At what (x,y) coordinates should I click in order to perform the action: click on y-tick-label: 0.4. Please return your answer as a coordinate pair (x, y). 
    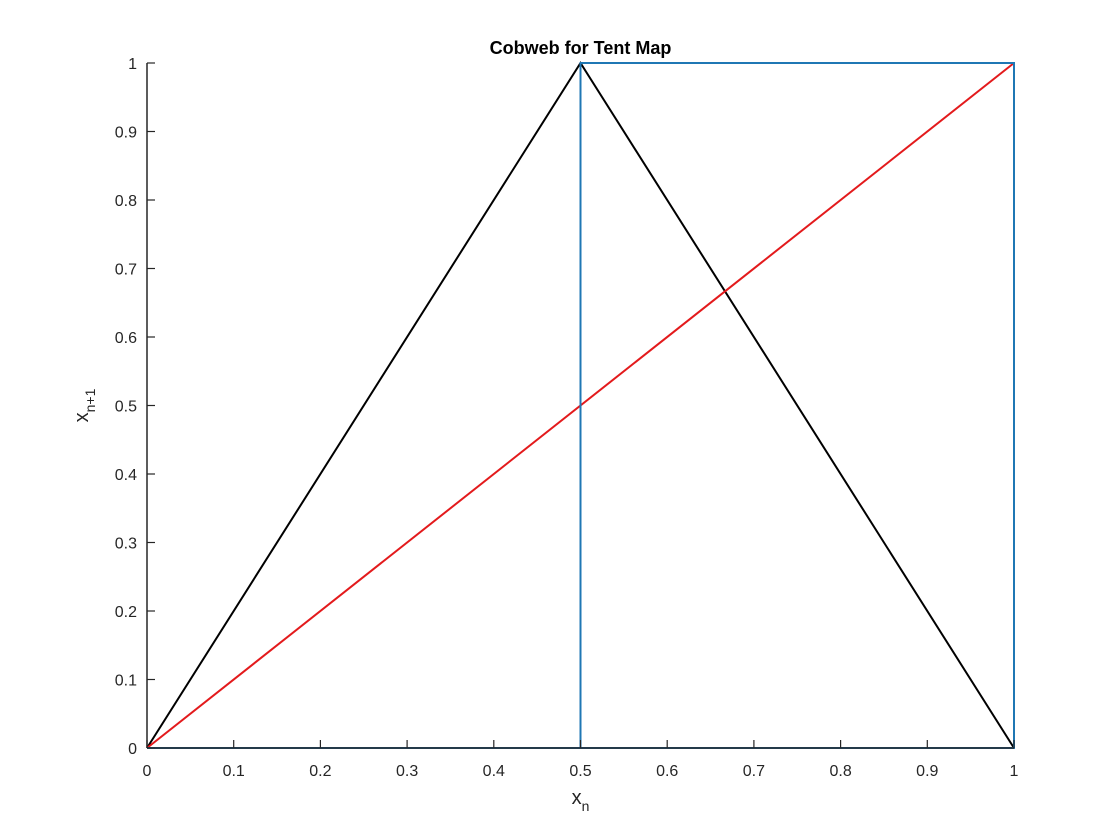
    Looking at the image, I should click on (126, 475).